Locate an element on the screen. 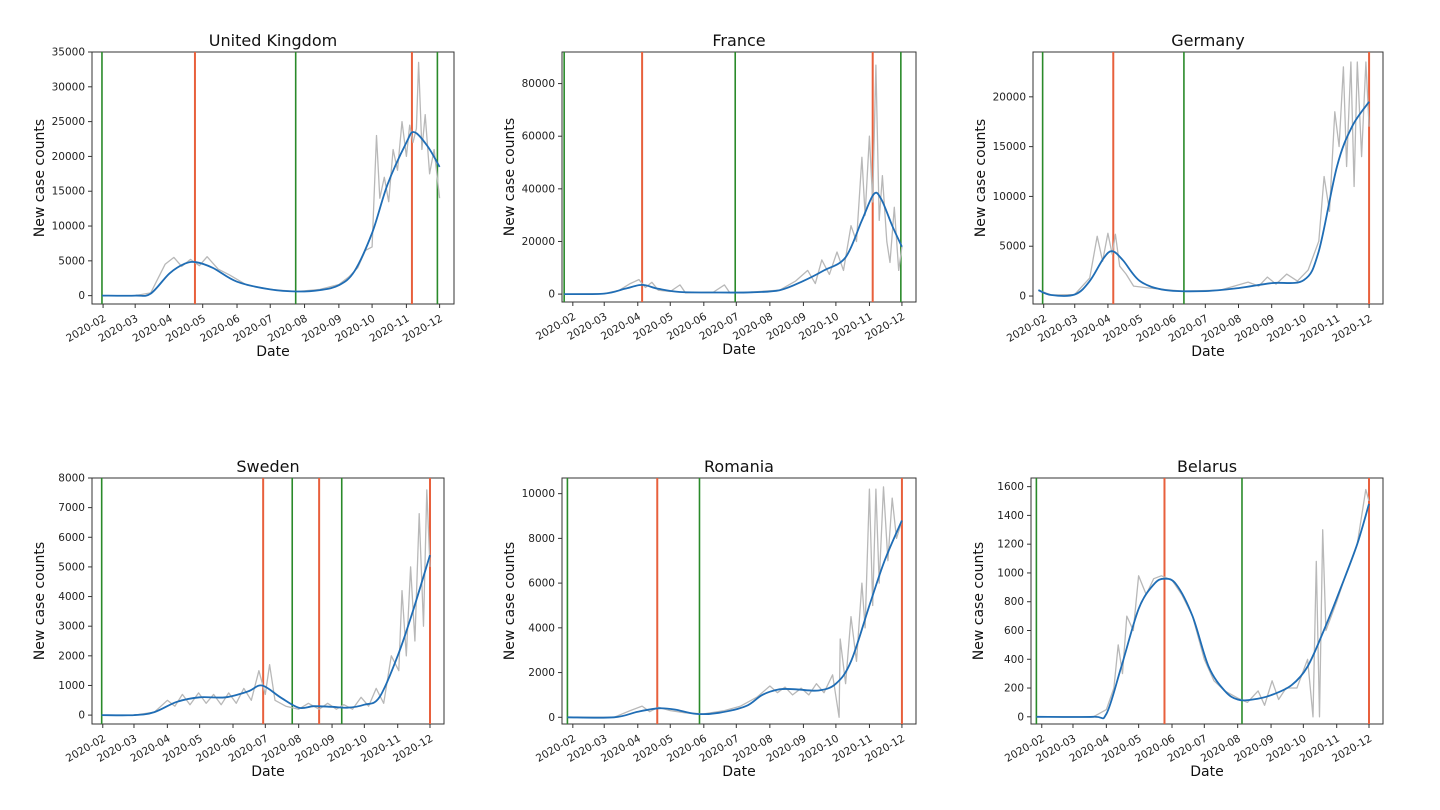 This screenshot has height=810, width=1440. y-tick-label: 1400 is located at coordinates (1010, 516).